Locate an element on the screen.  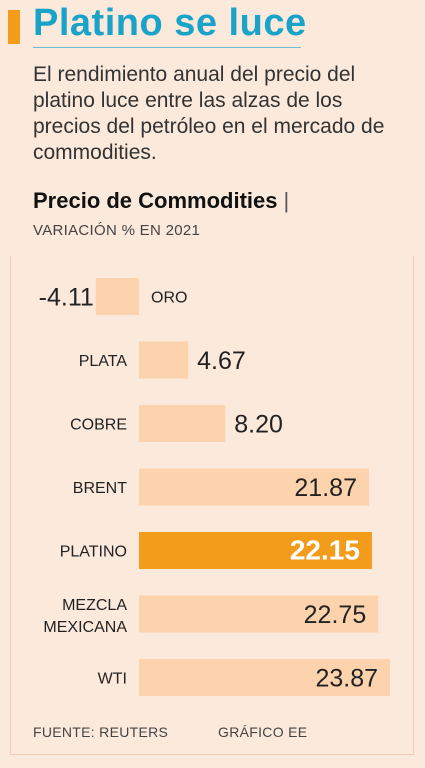
value-label-cobre: 8.20 is located at coordinates (258, 425).